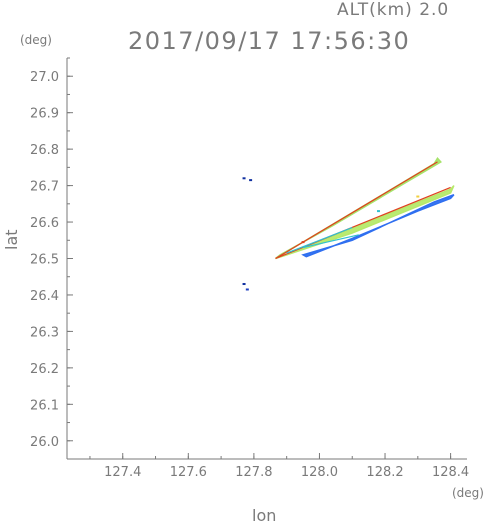  I want to click on timestamp-title: 2017/09/17 17:56:30, so click(269, 41).